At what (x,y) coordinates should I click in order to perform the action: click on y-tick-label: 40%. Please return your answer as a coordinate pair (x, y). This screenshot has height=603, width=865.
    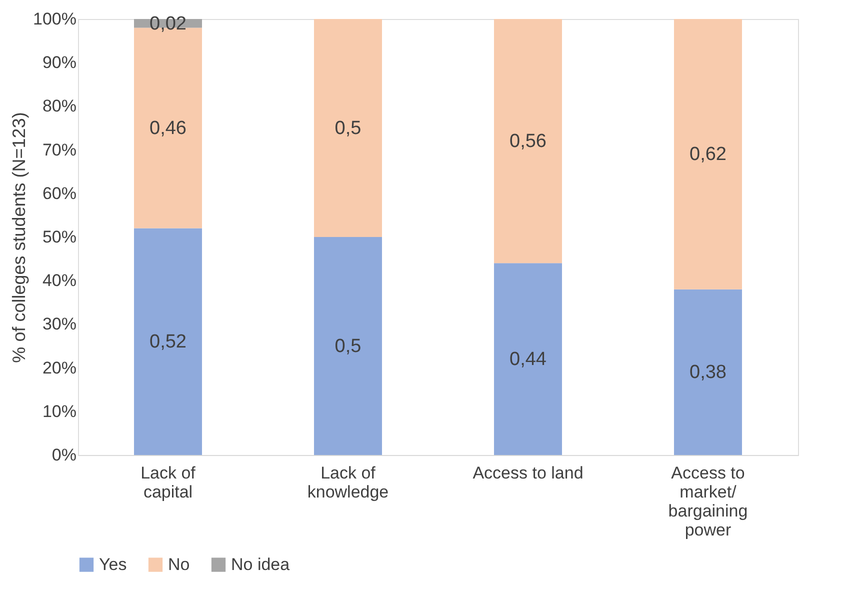
    Looking at the image, I should click on (59, 280).